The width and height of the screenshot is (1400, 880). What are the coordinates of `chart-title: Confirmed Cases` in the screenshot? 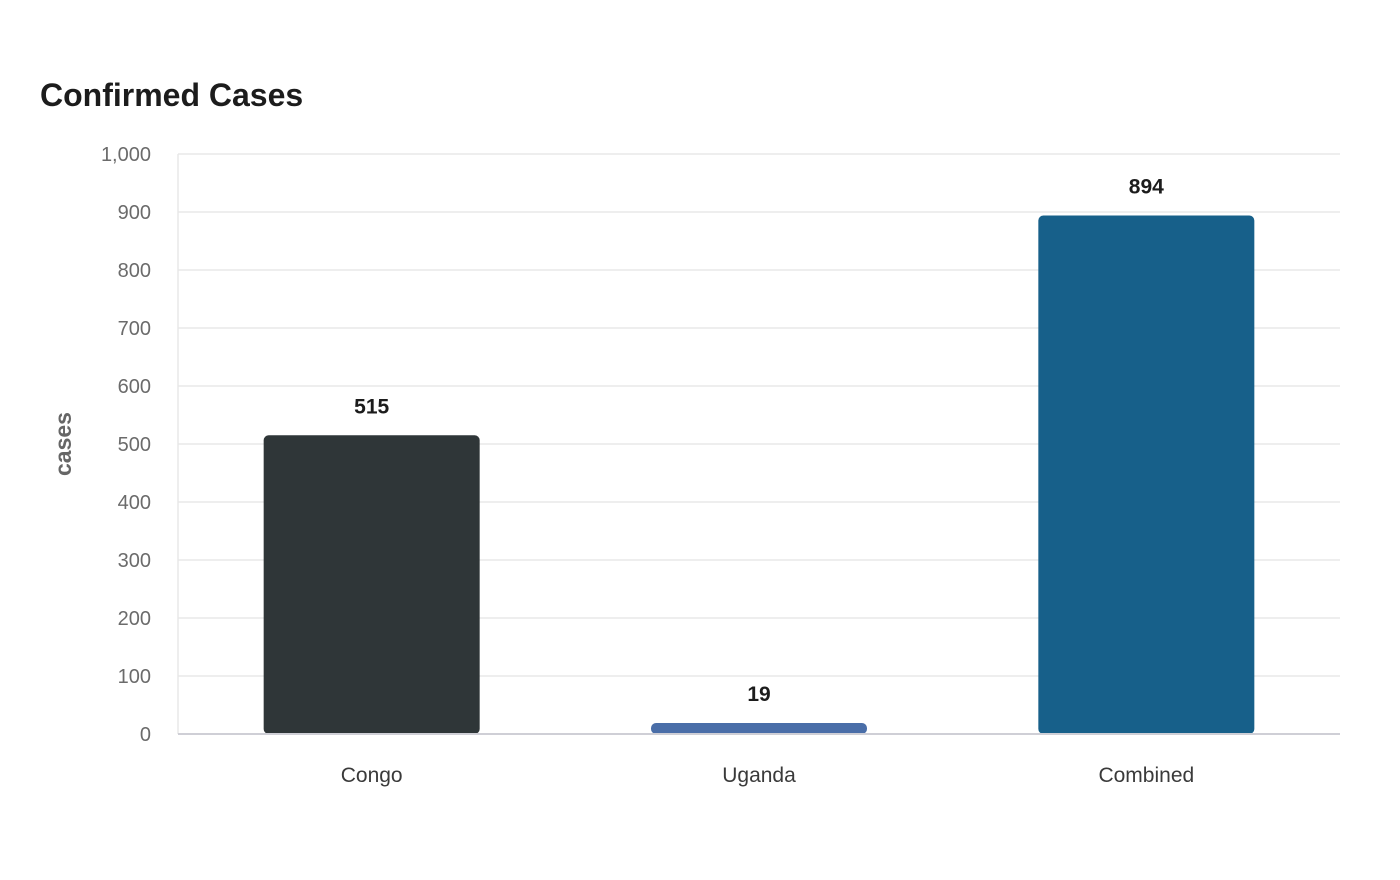 It's located at (172, 95).